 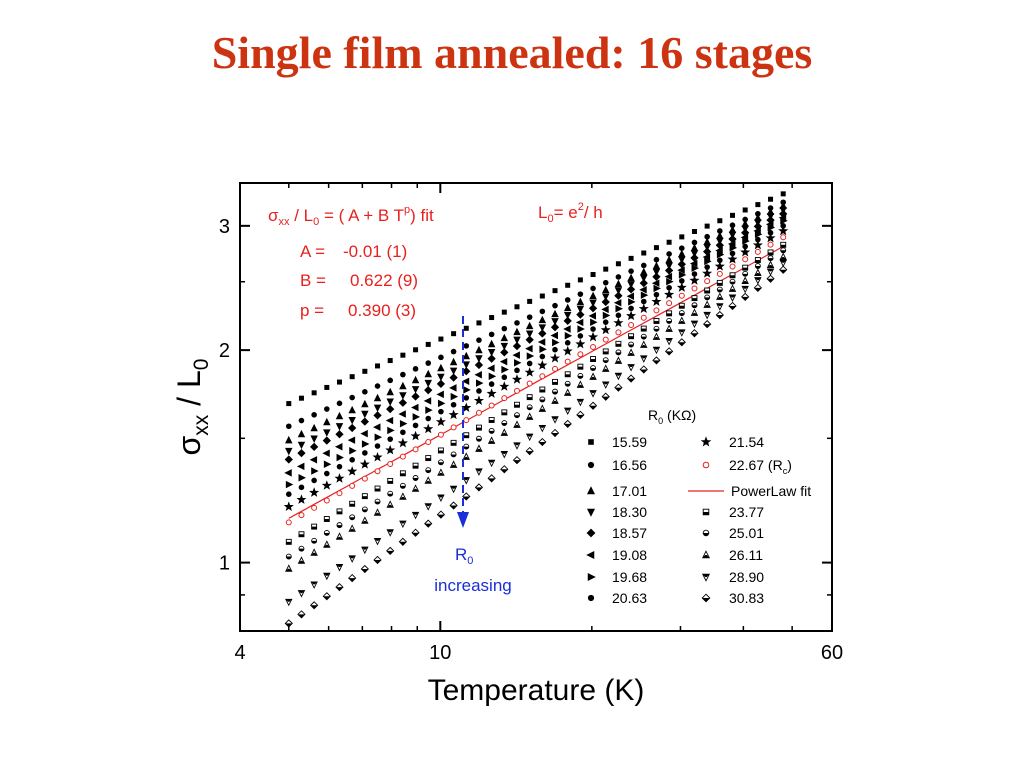 What do you see at coordinates (629, 512) in the screenshot?
I see `legend-label: 18.30` at bounding box center [629, 512].